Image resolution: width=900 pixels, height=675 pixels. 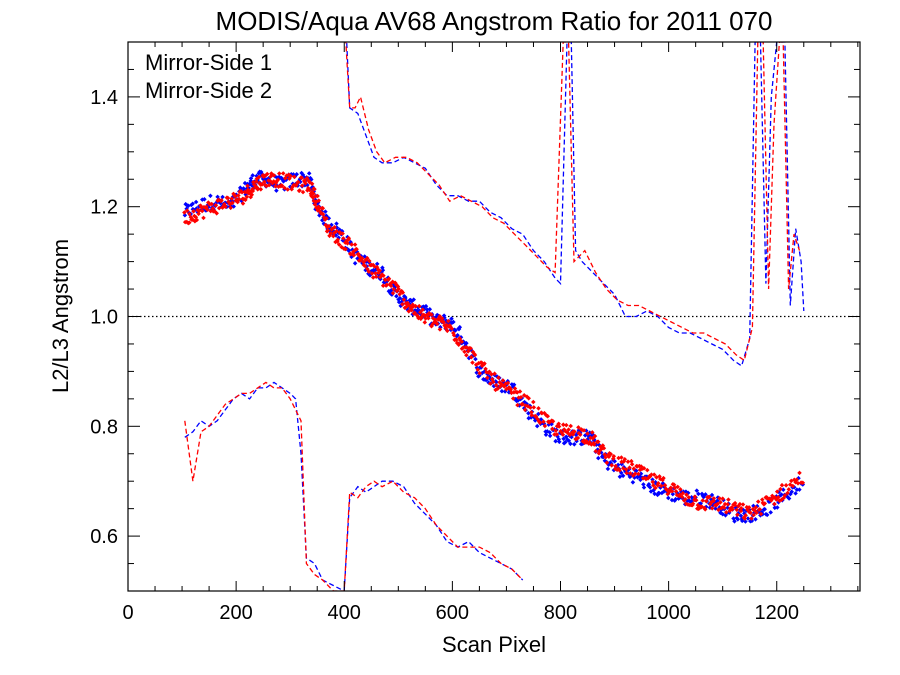 I want to click on x-tick-label: 200, so click(x=235, y=613).